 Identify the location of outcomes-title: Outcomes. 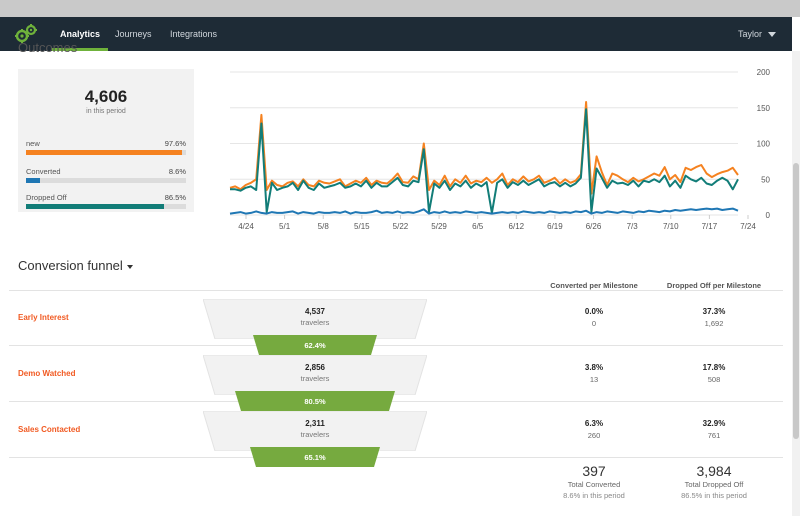
(48, 47).